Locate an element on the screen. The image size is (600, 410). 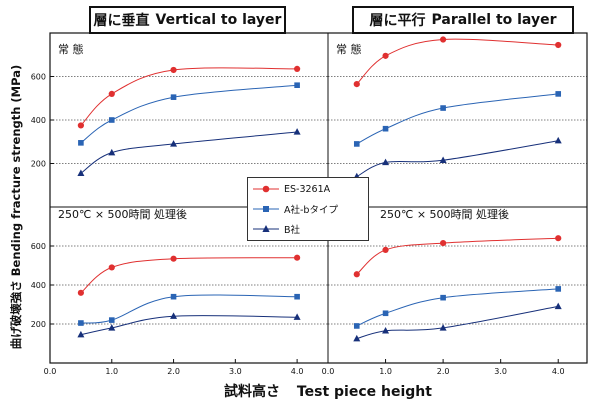
legend-marker-circle-icon is located at coordinates (266, 189).